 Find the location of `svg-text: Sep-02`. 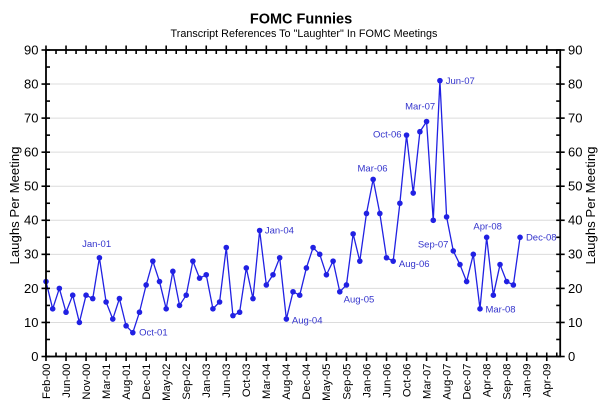

svg-text: Sep-02 is located at coordinates (187, 382).